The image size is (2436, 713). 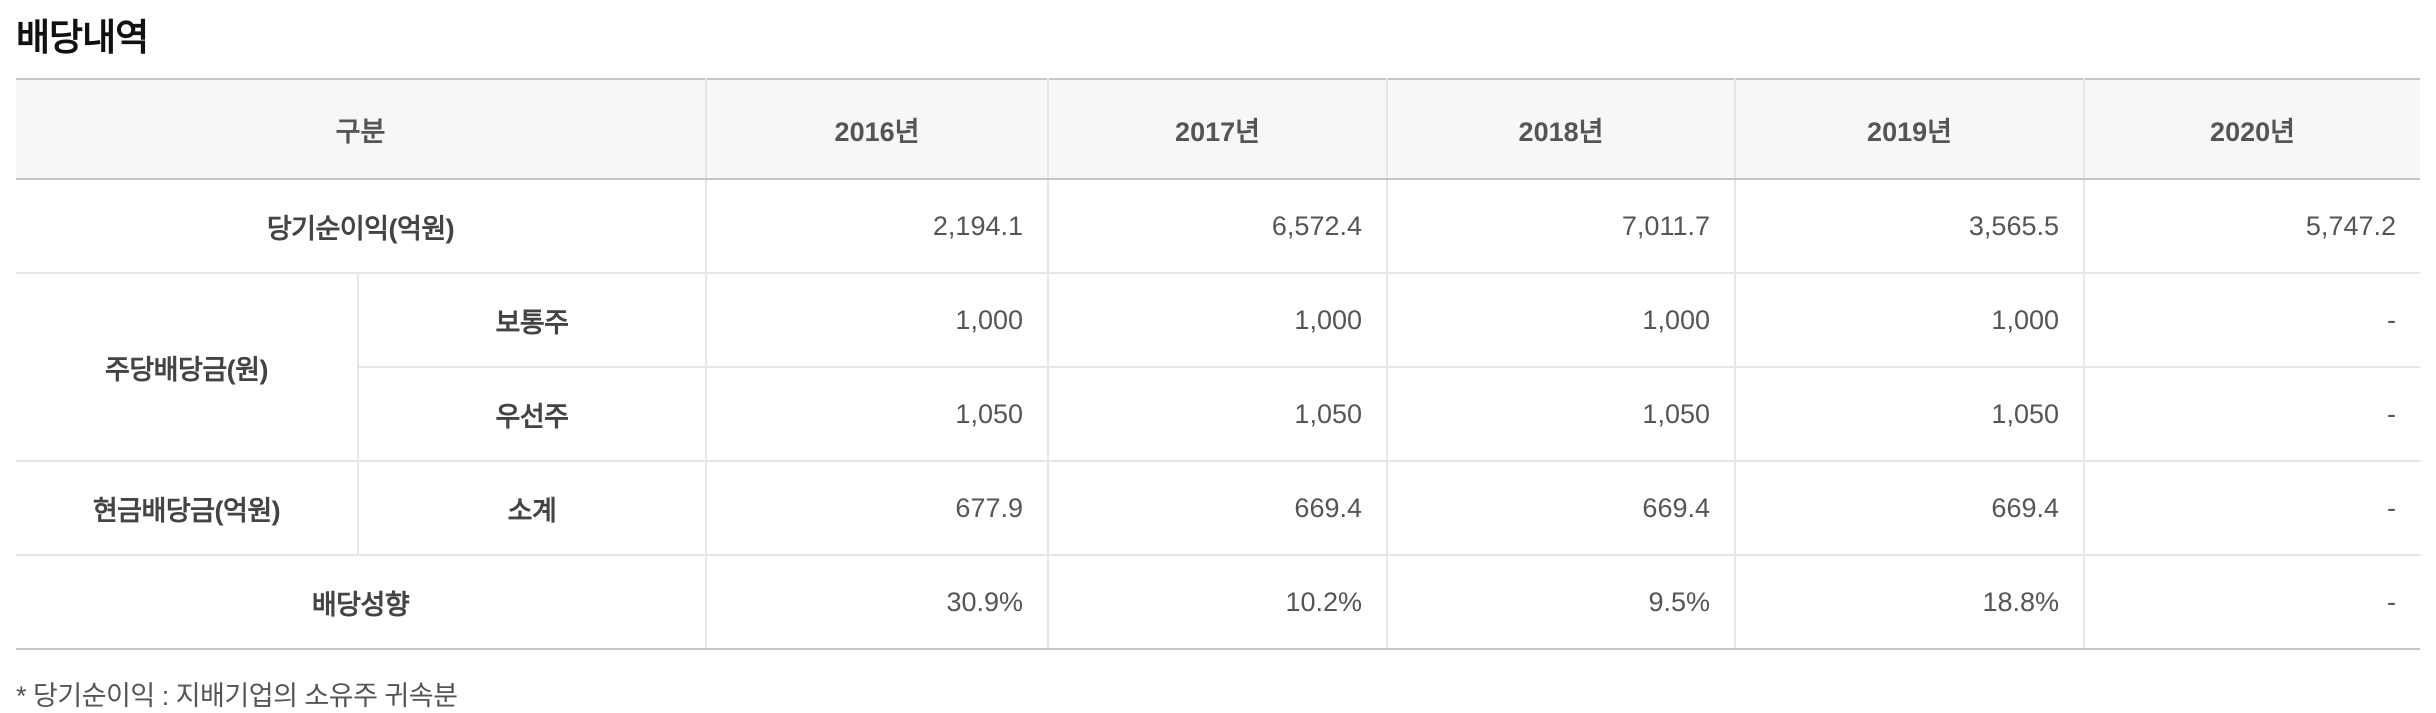 What do you see at coordinates (361, 602) in the screenshot?
I see `row-label-payout-ratio: 배당성향` at bounding box center [361, 602].